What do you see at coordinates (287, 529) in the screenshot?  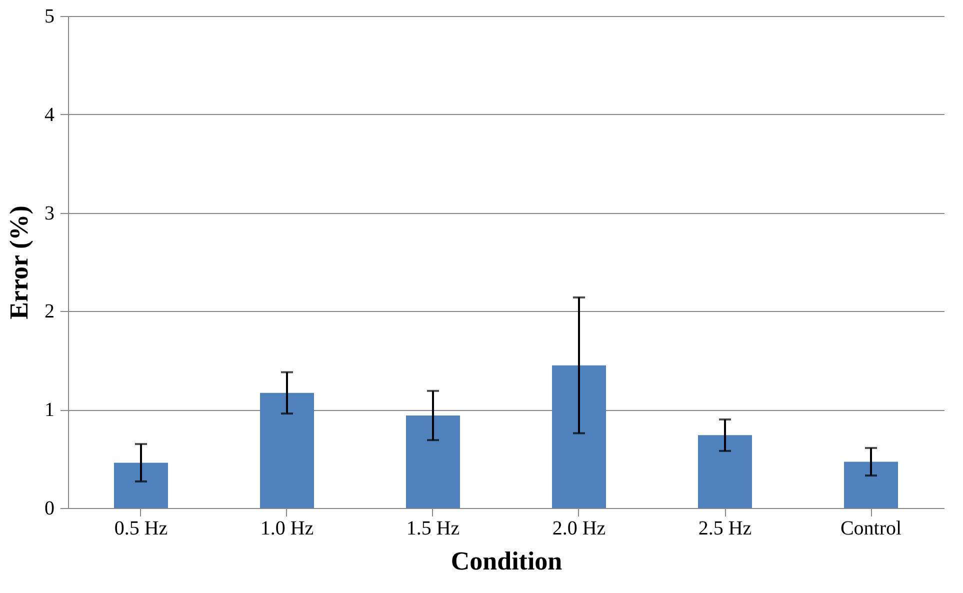 I see `x-tick-label: 1.0 Hz` at bounding box center [287, 529].